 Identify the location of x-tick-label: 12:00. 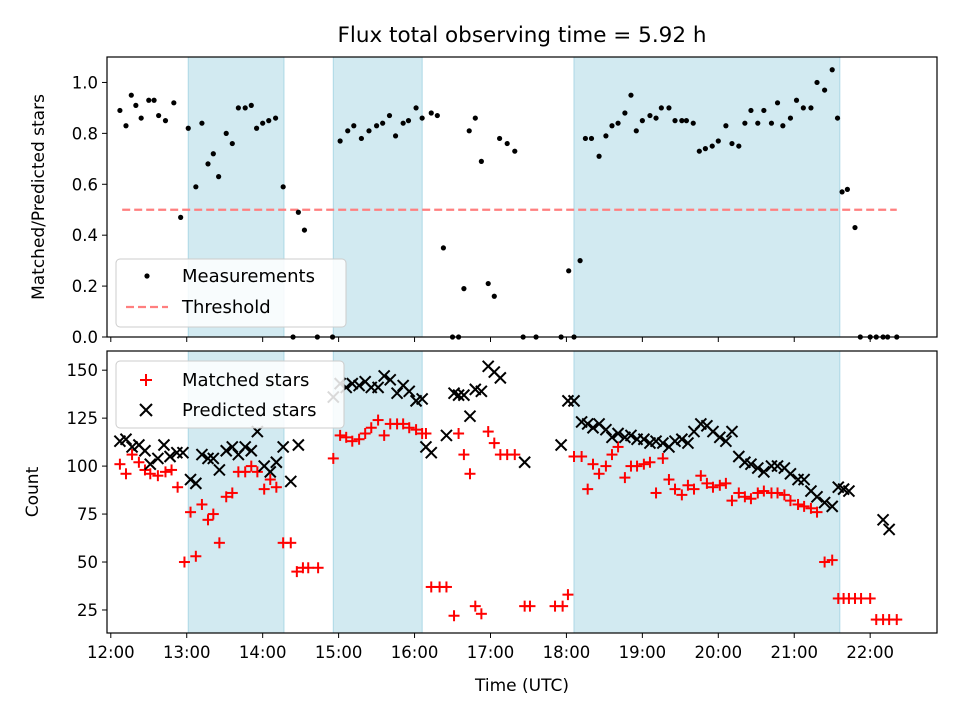
(111, 652).